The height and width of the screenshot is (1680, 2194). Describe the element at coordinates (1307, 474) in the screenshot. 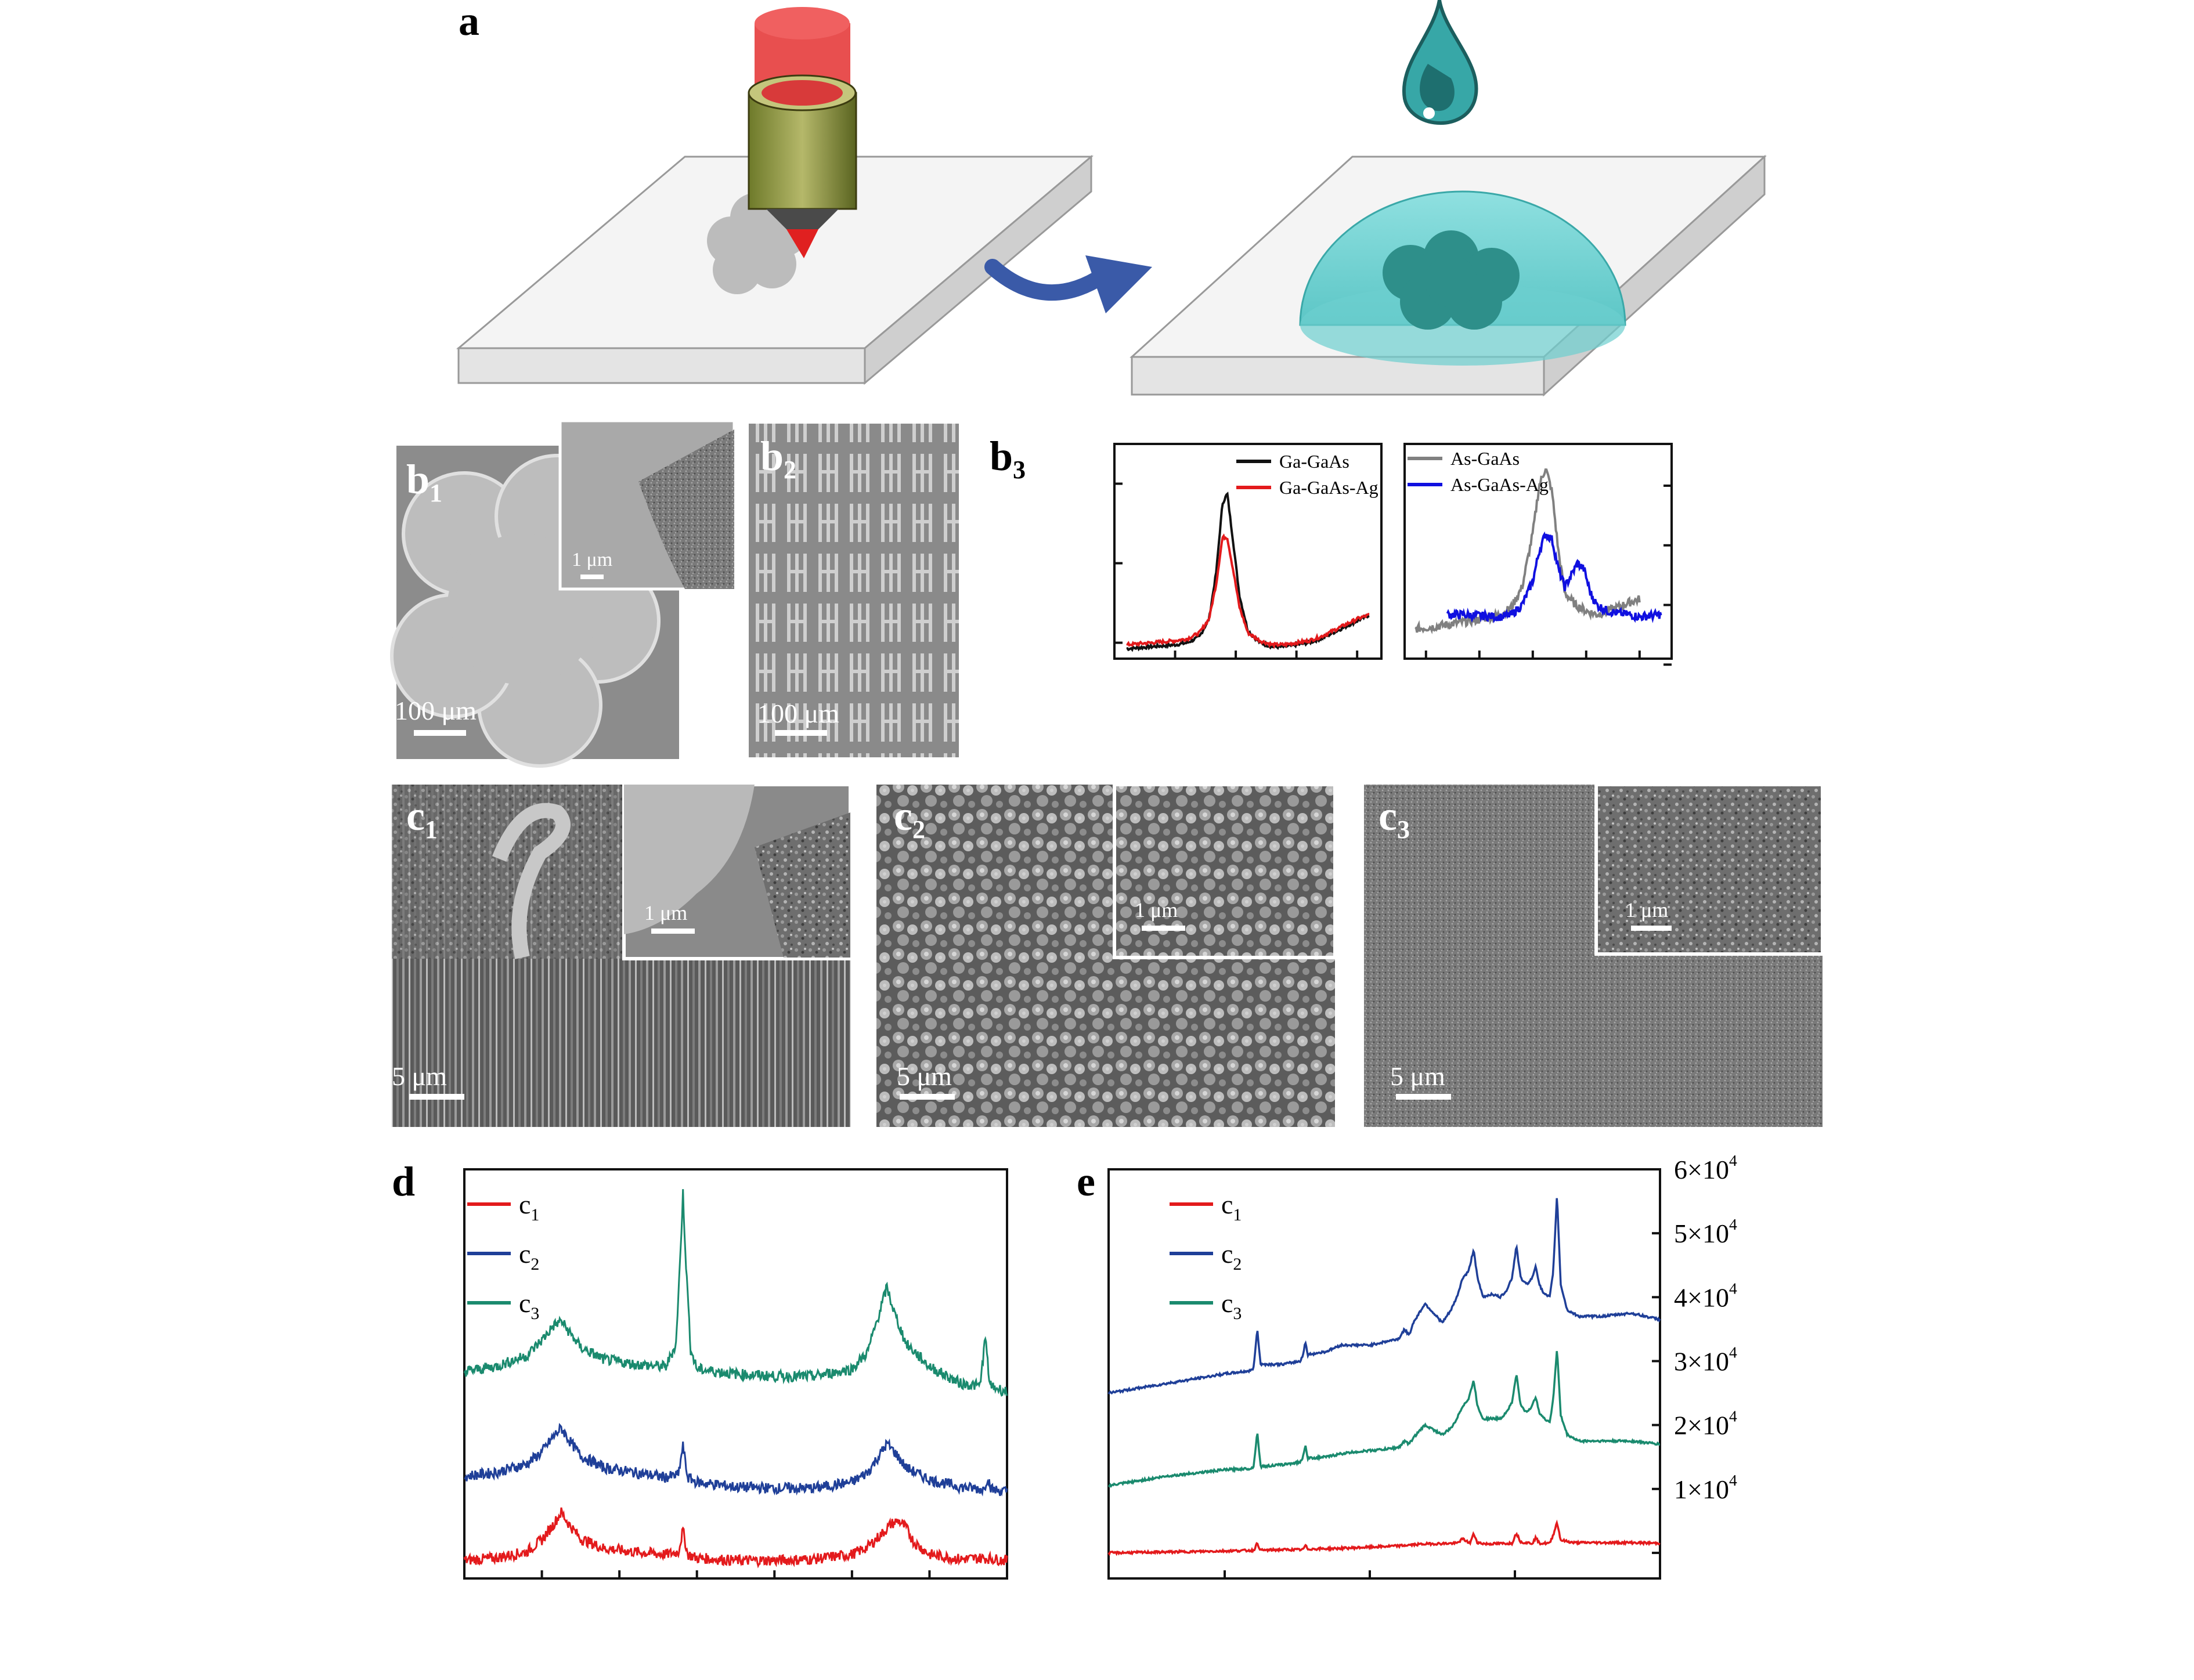

I see `legend: Ga-GaAs Ga-GaAs-Ag` at that location.